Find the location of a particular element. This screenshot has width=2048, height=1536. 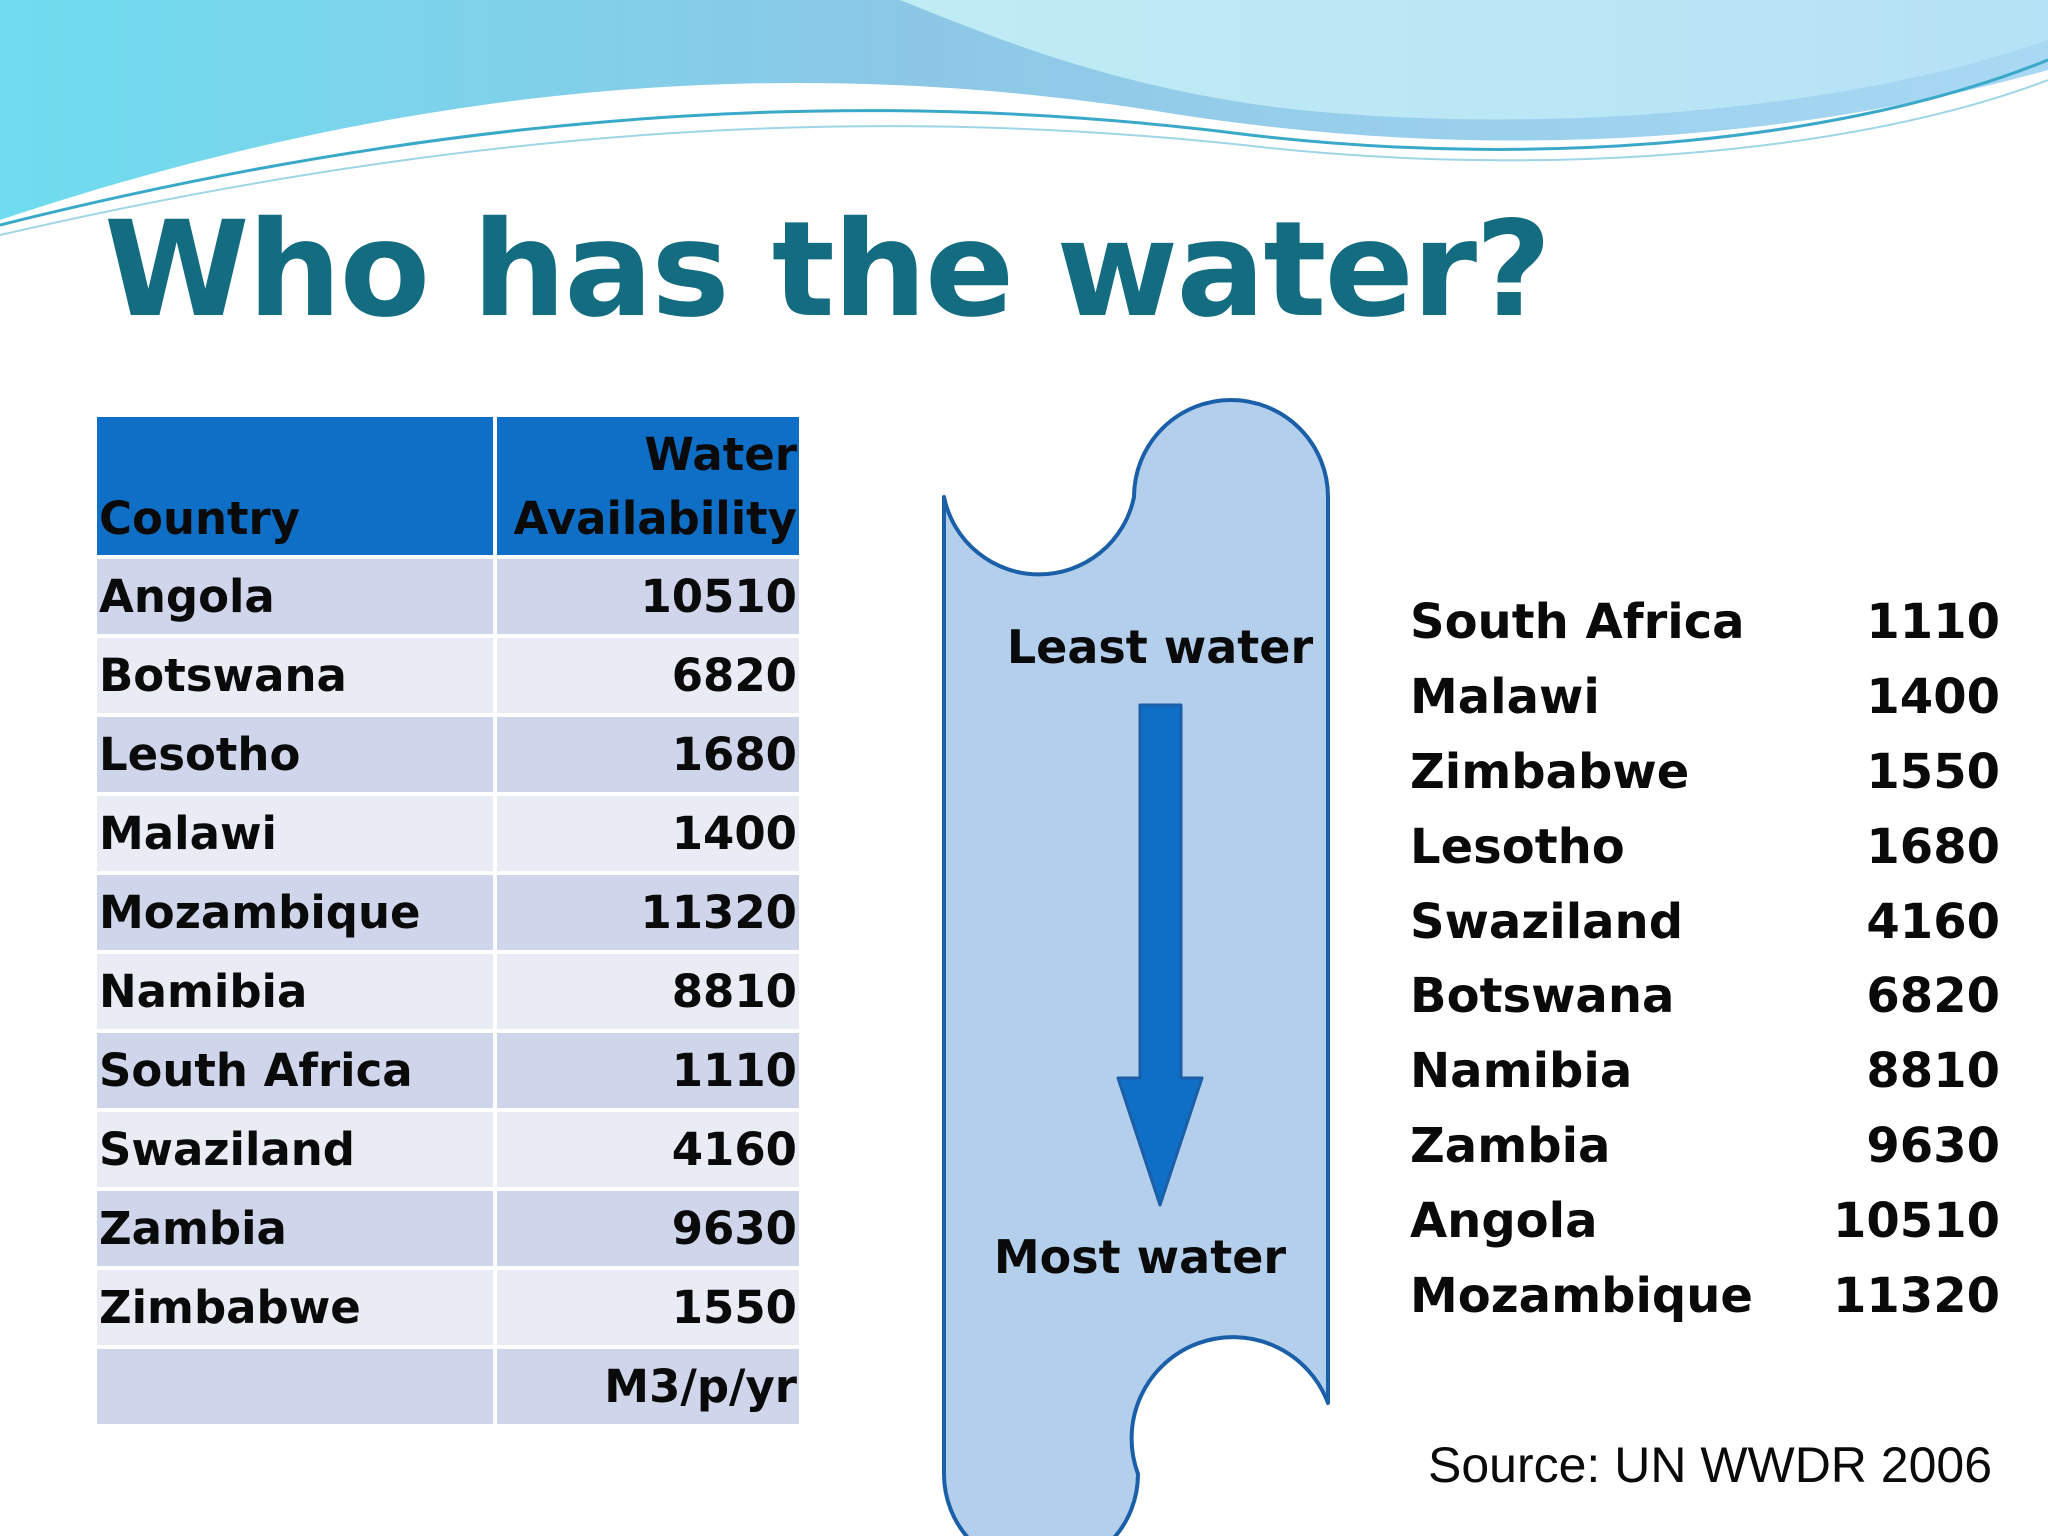

ranked-country: Zimbabwe is located at coordinates (1550, 771).